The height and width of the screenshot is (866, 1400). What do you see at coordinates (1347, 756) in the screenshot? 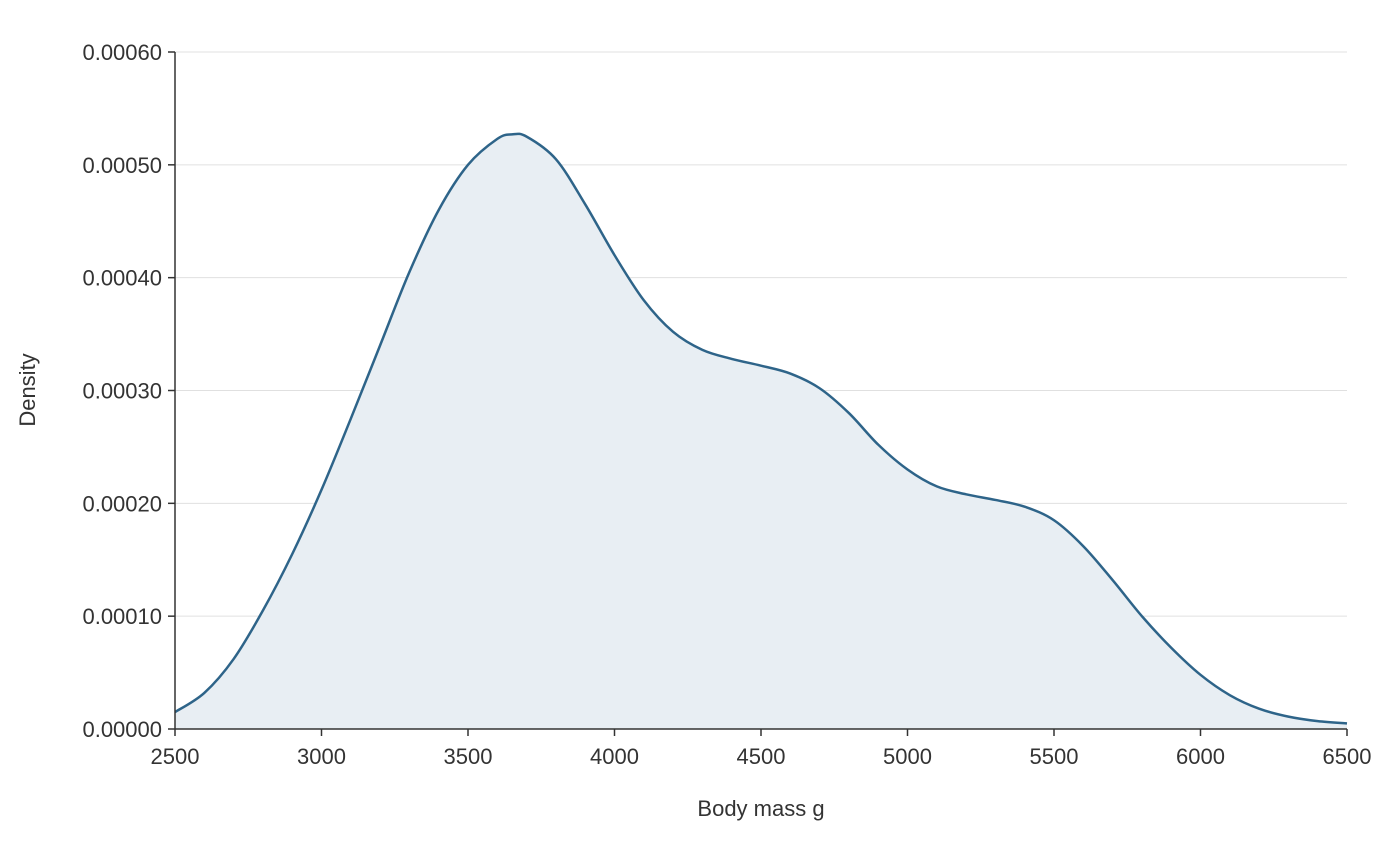
I see `x-tick-label: 6500` at bounding box center [1347, 756].